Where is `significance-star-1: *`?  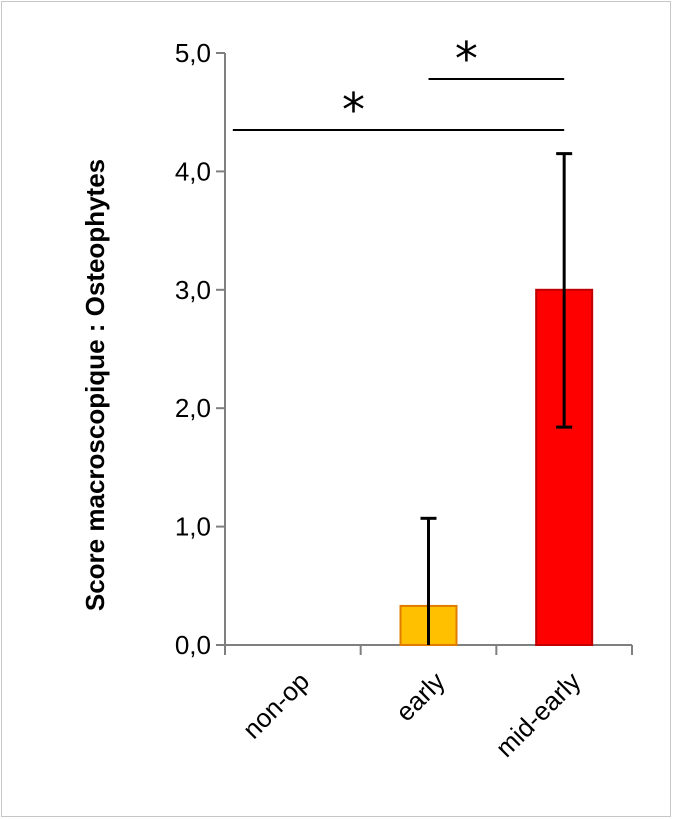 significance-star-1: * is located at coordinates (353, 110).